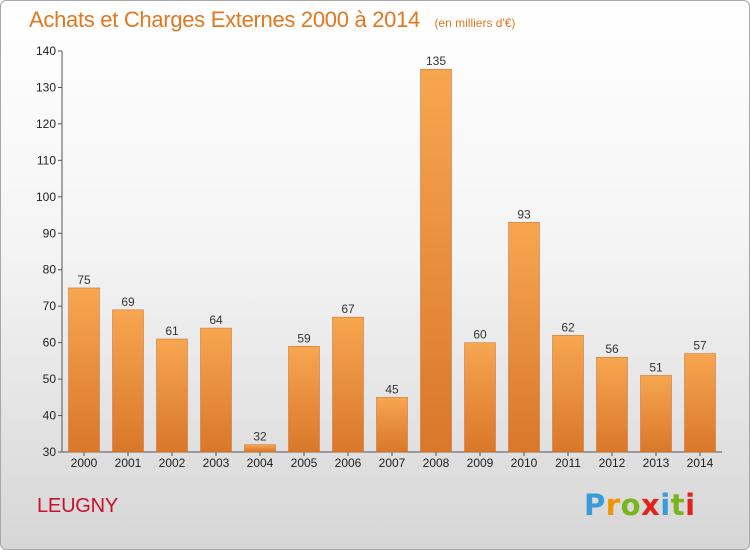 Image resolution: width=750 pixels, height=550 pixels. I want to click on y-tick-label: 30, so click(50, 452).